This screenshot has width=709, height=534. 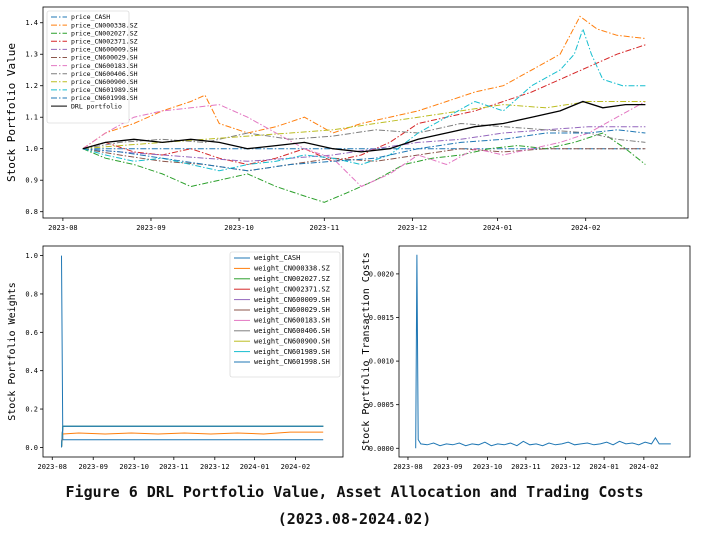 What do you see at coordinates (277, 258) in the screenshot?
I see `legend-label: weight_CASH` at bounding box center [277, 258].